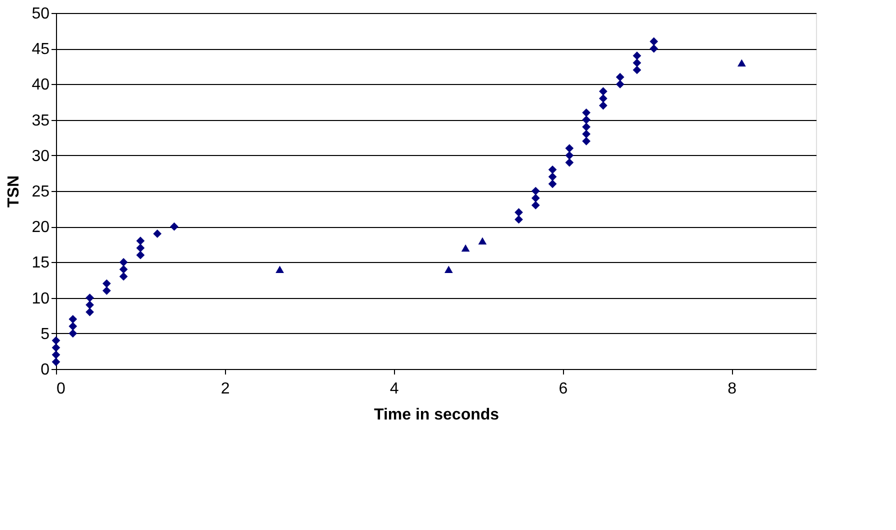 Image resolution: width=896 pixels, height=530 pixels. What do you see at coordinates (394, 389) in the screenshot?
I see `x-tick-label: 4` at bounding box center [394, 389].